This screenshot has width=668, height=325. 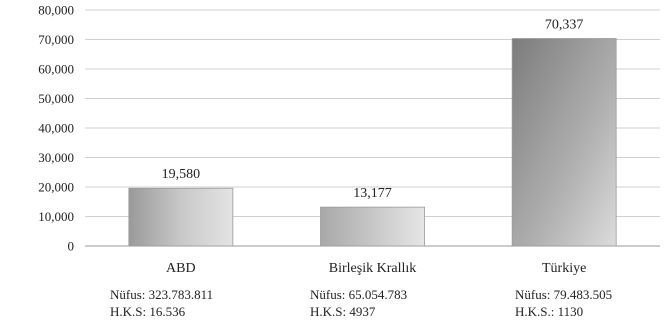 I want to click on y-tick-label: 20,000, so click(x=56, y=187).